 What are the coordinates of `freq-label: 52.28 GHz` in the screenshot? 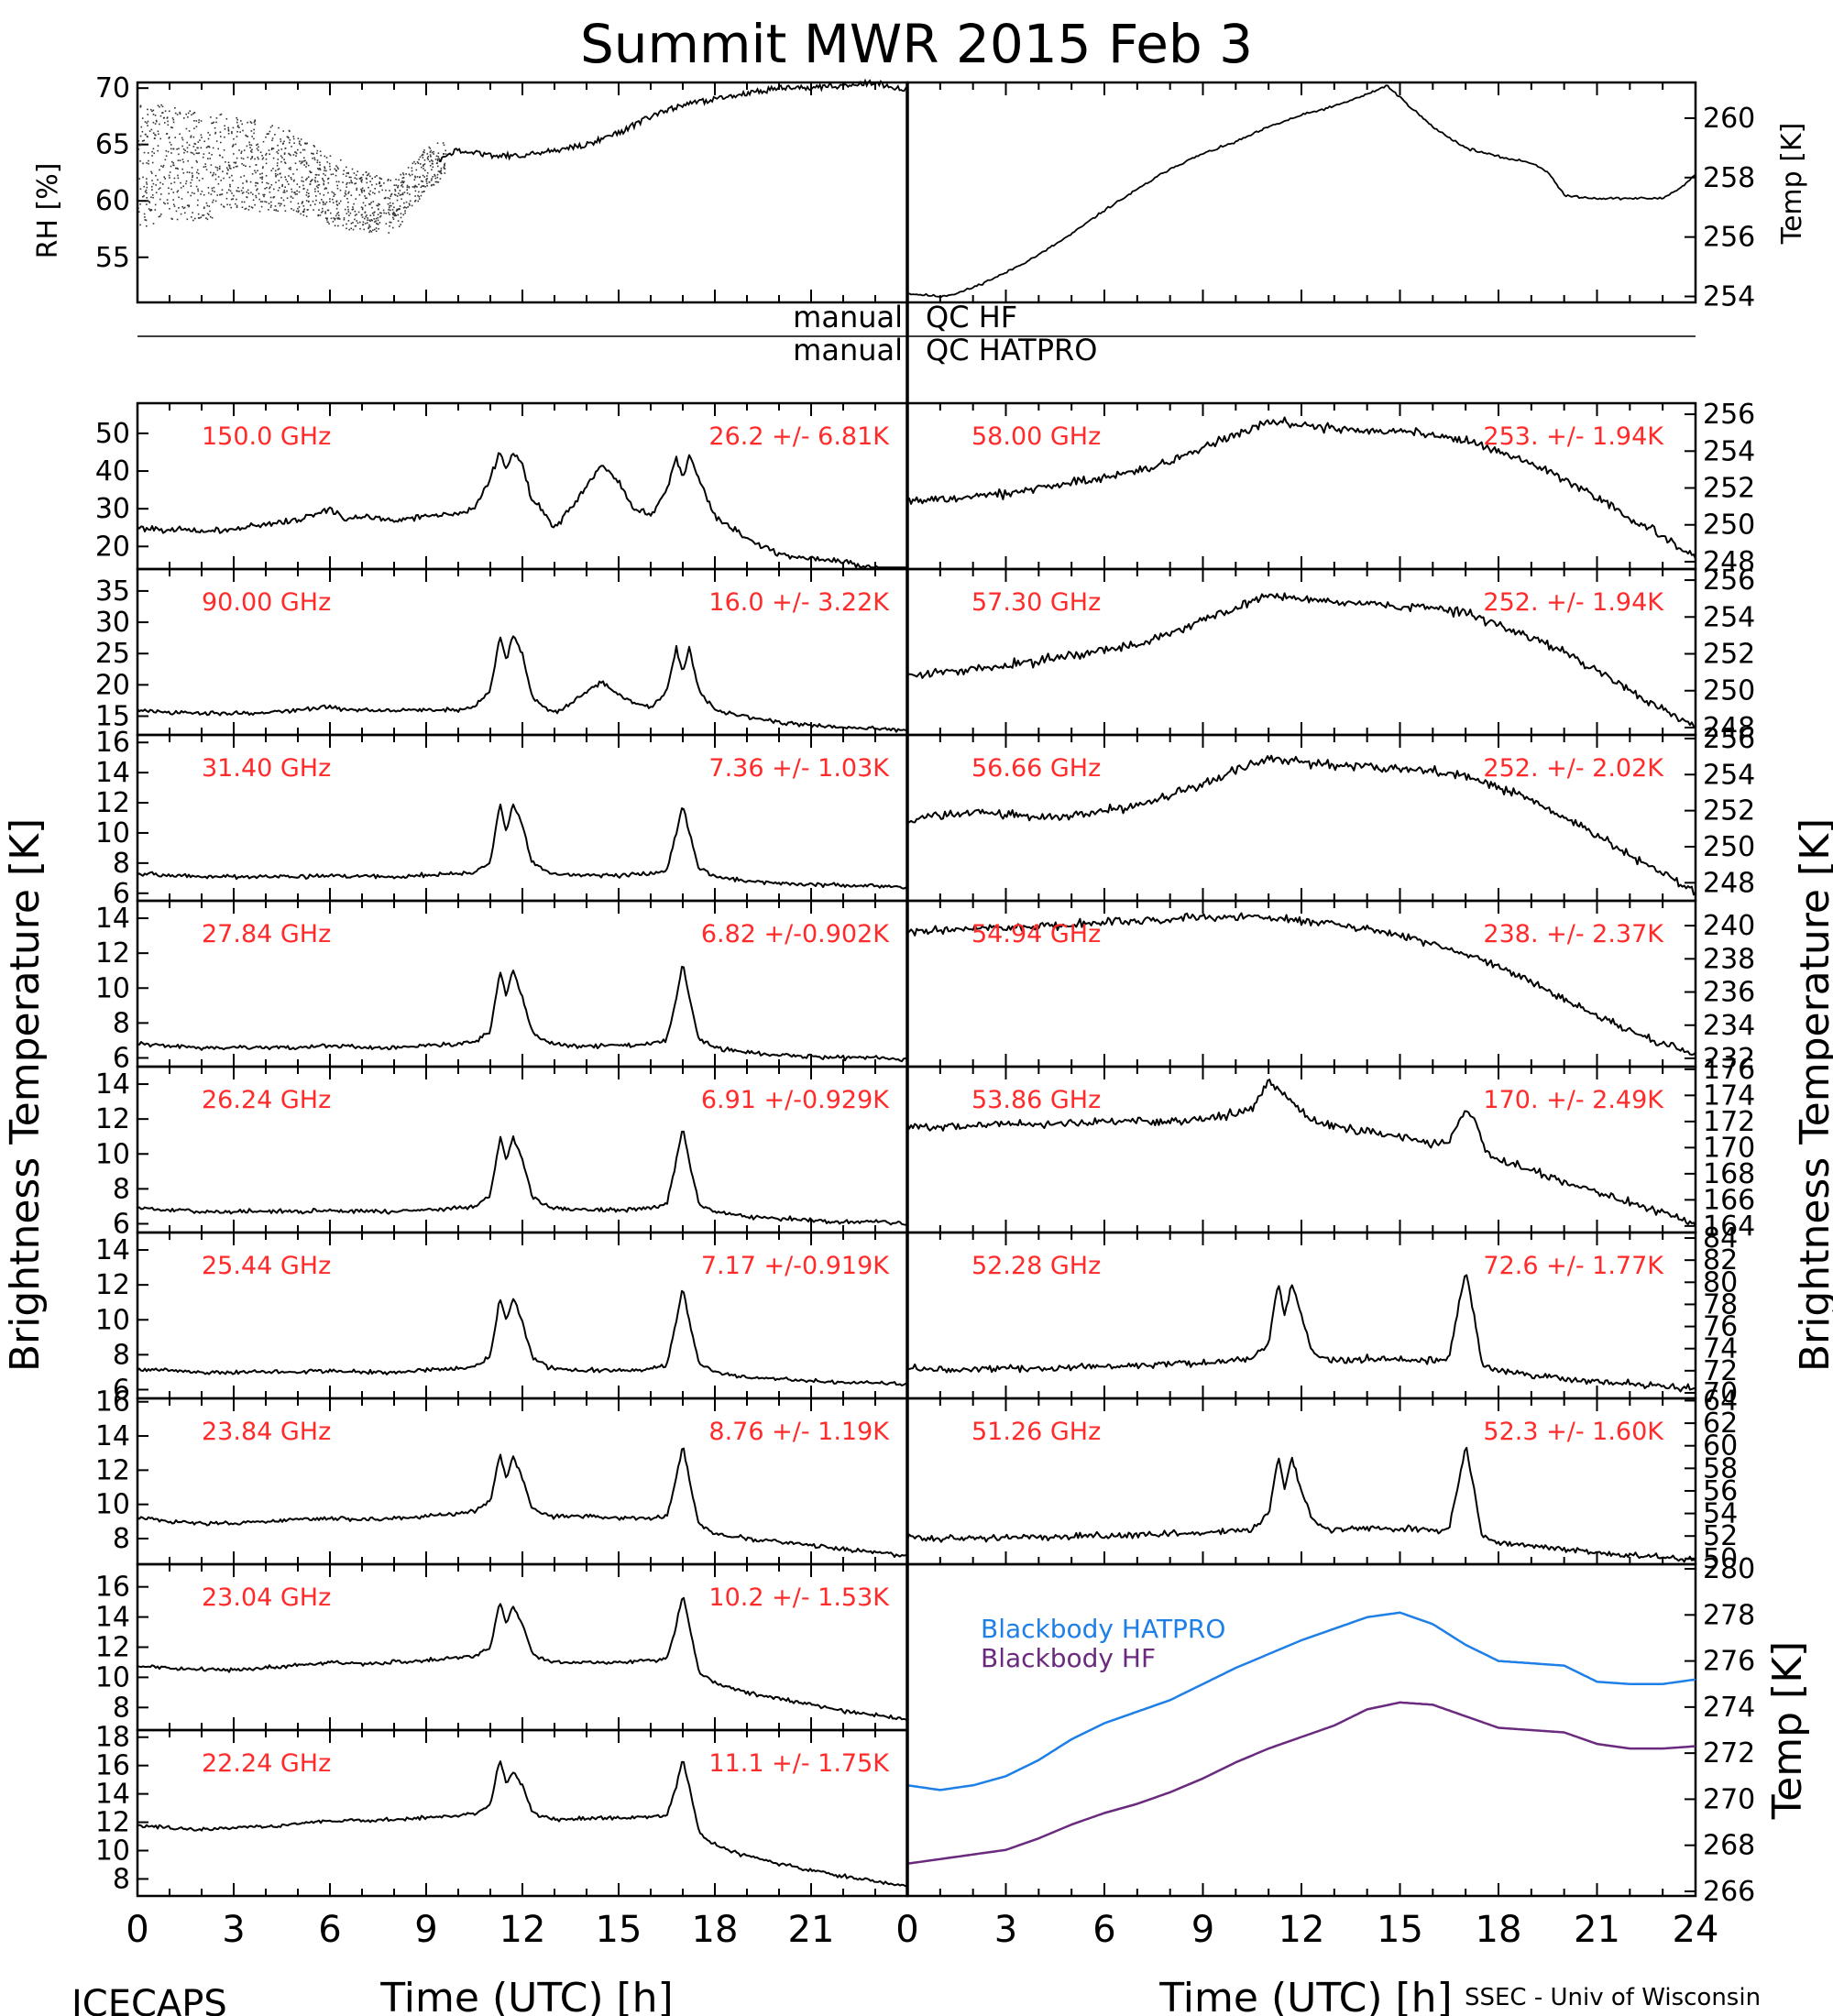 It's located at (1036, 1266).